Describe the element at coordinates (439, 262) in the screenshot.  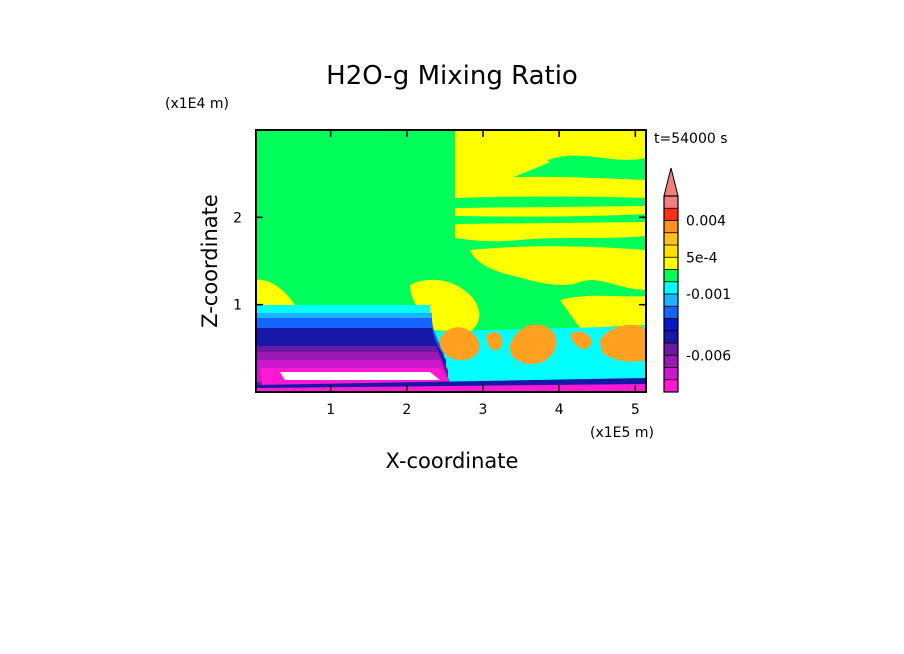
I see `y-axis: 12` at that location.